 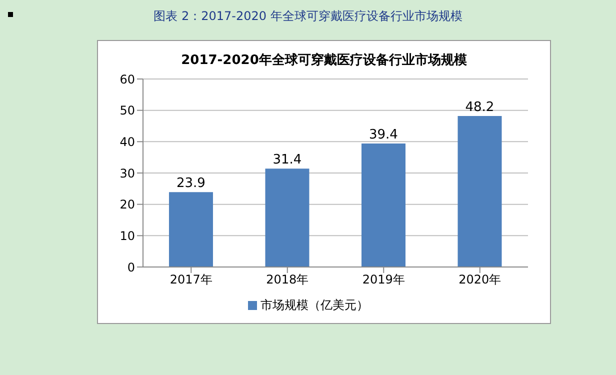 What do you see at coordinates (191, 184) in the screenshot?
I see `data-label: 23.9` at bounding box center [191, 184].